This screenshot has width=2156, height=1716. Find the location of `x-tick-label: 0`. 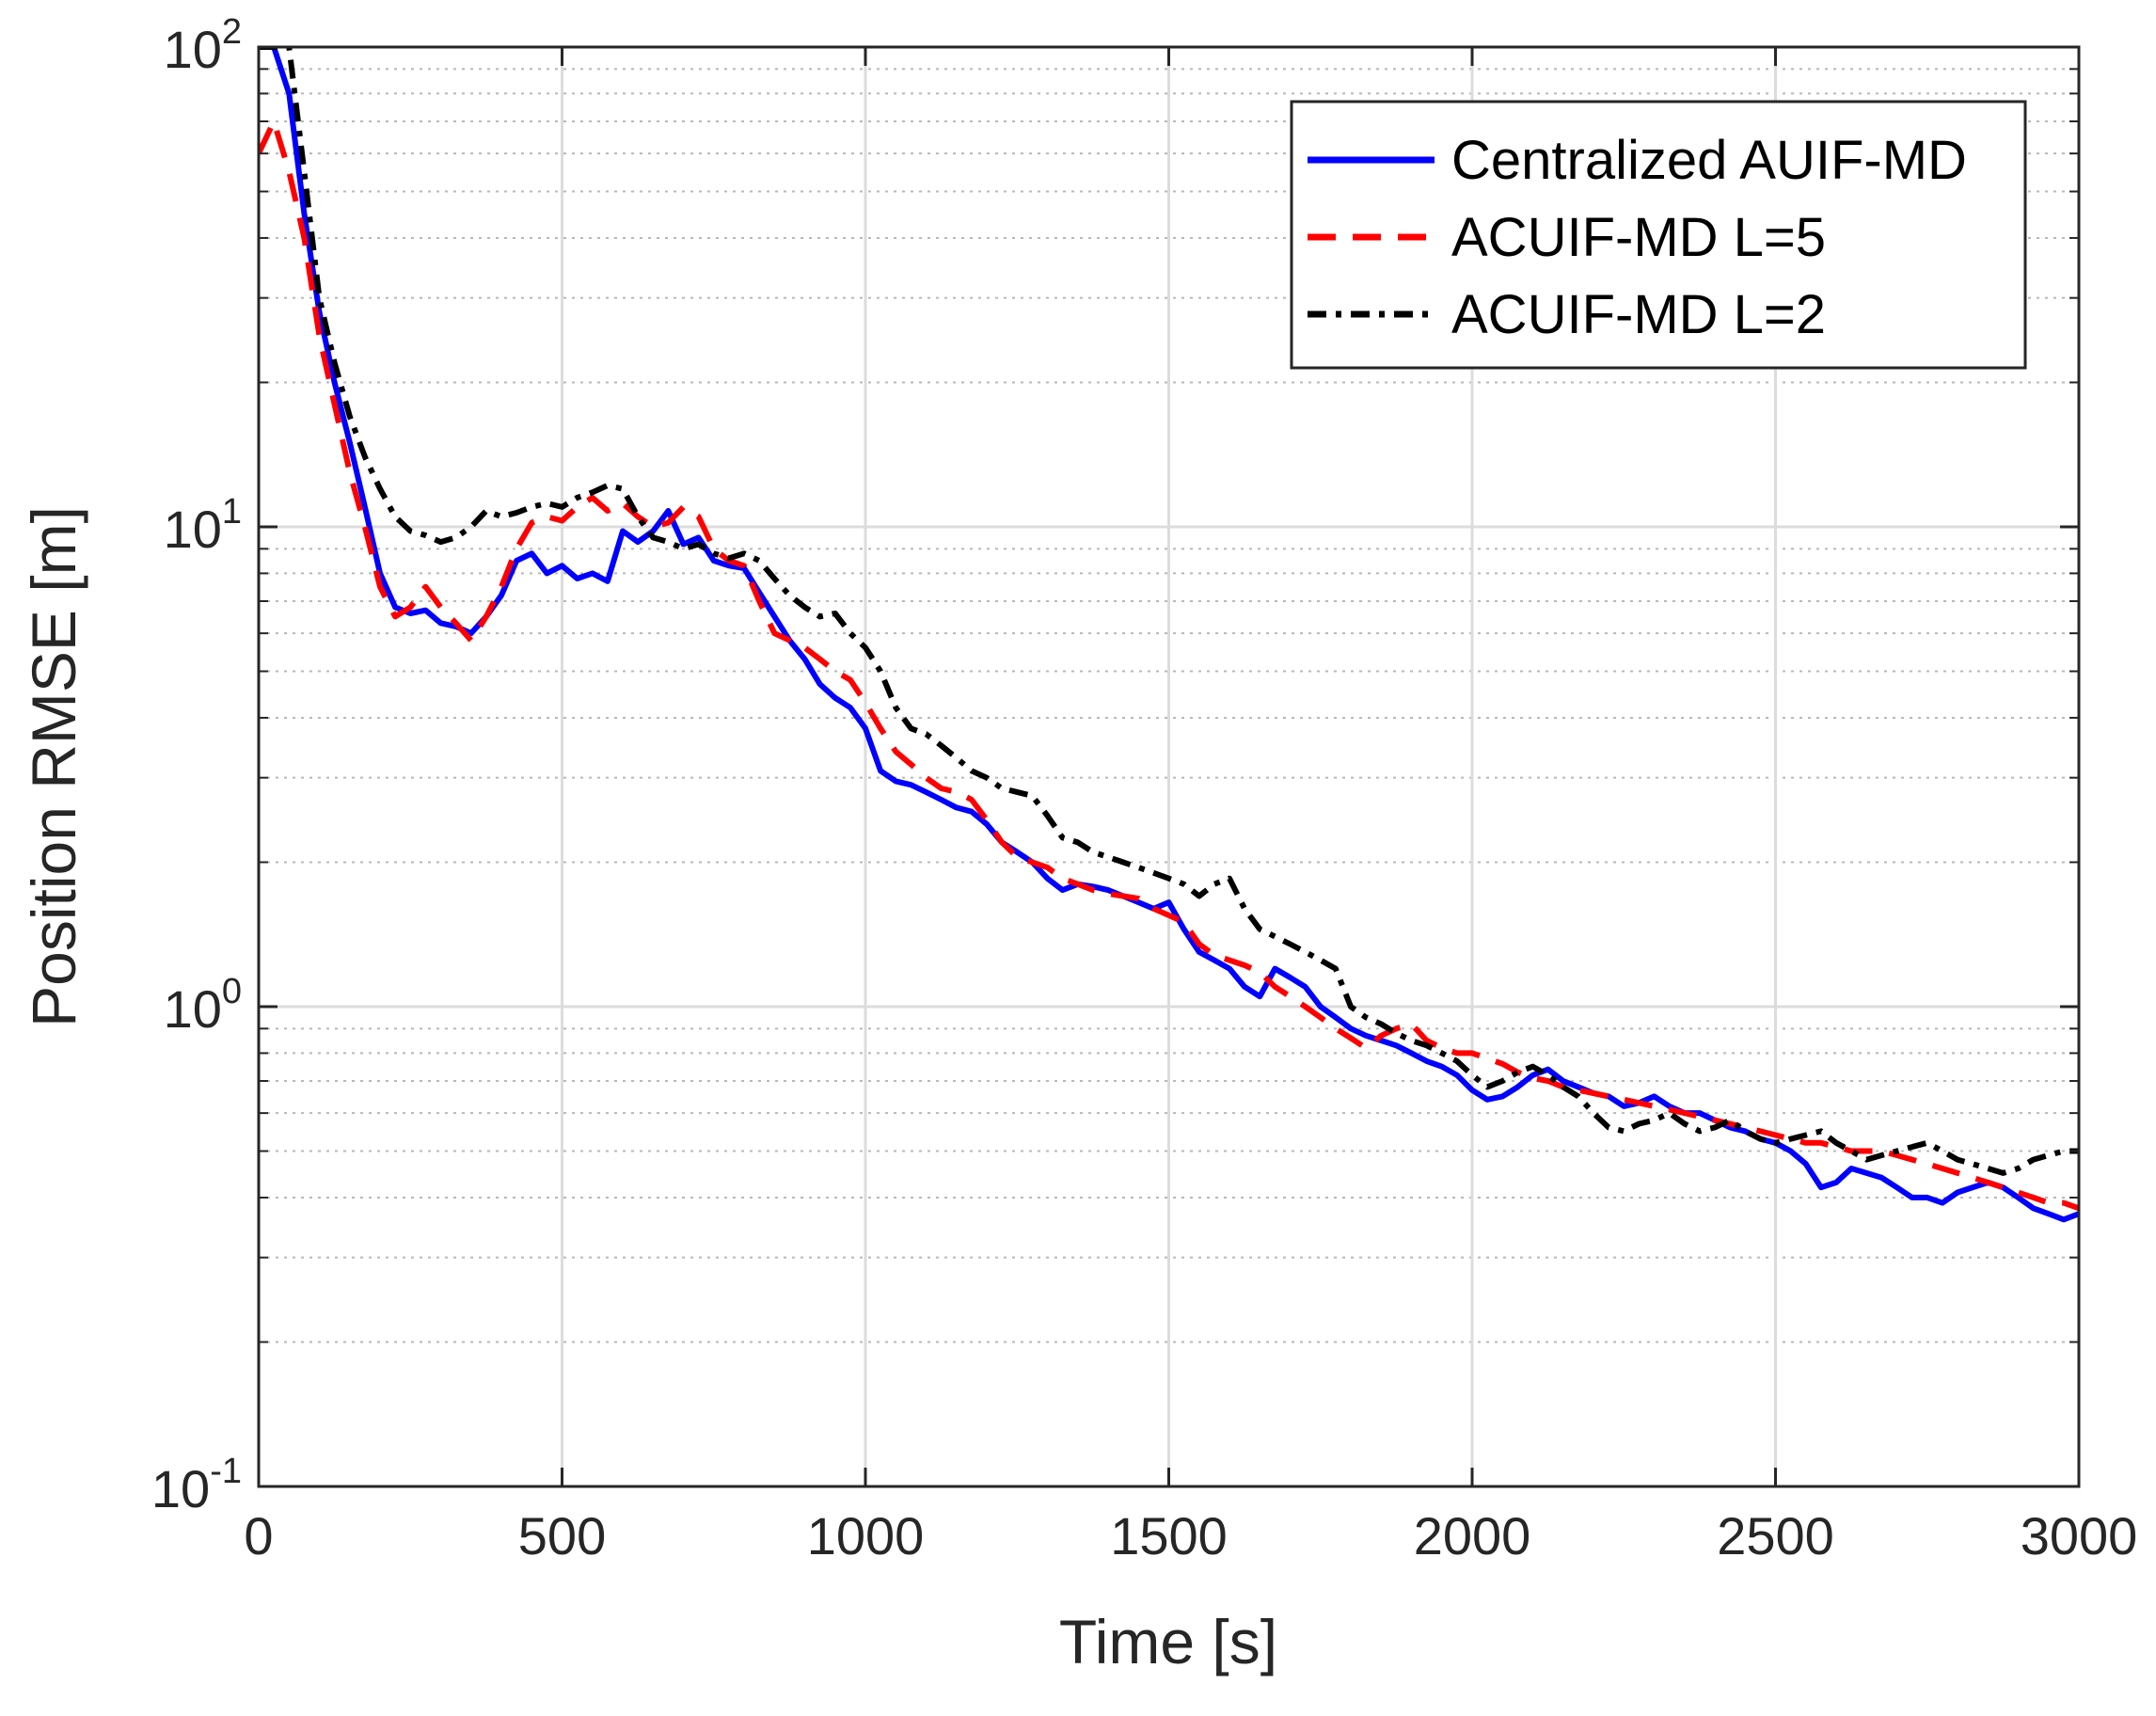

x-tick-label: 0 is located at coordinates (258, 1535).